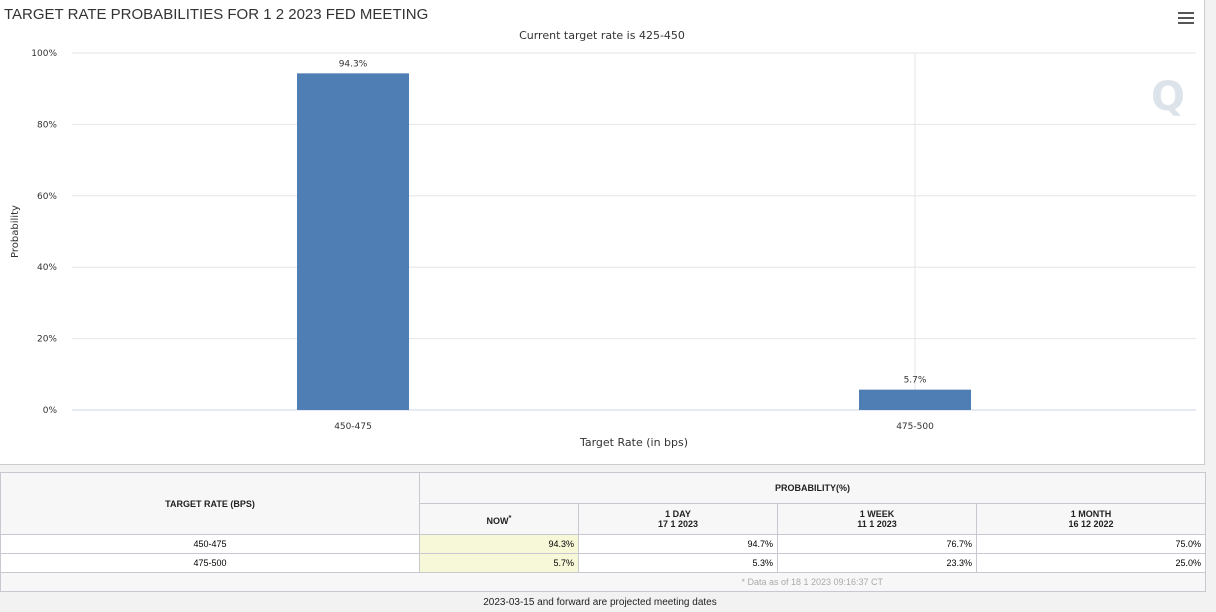  What do you see at coordinates (678, 519) in the screenshot?
I see `header-1-day: 1 DAY 17 1 2023` at bounding box center [678, 519].